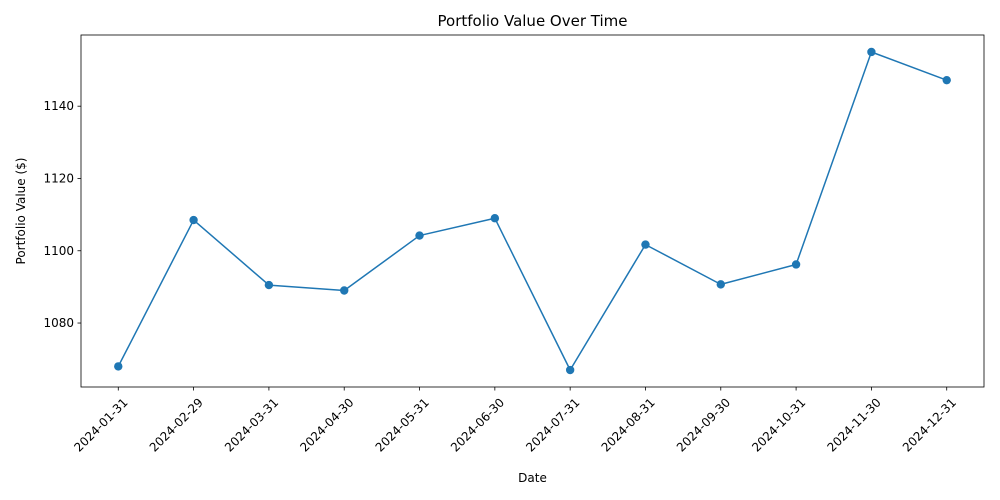 This screenshot has width=1000, height=500. What do you see at coordinates (21, 211) in the screenshot?
I see `y-axis-label: Portfolio Value ($)` at bounding box center [21, 211].